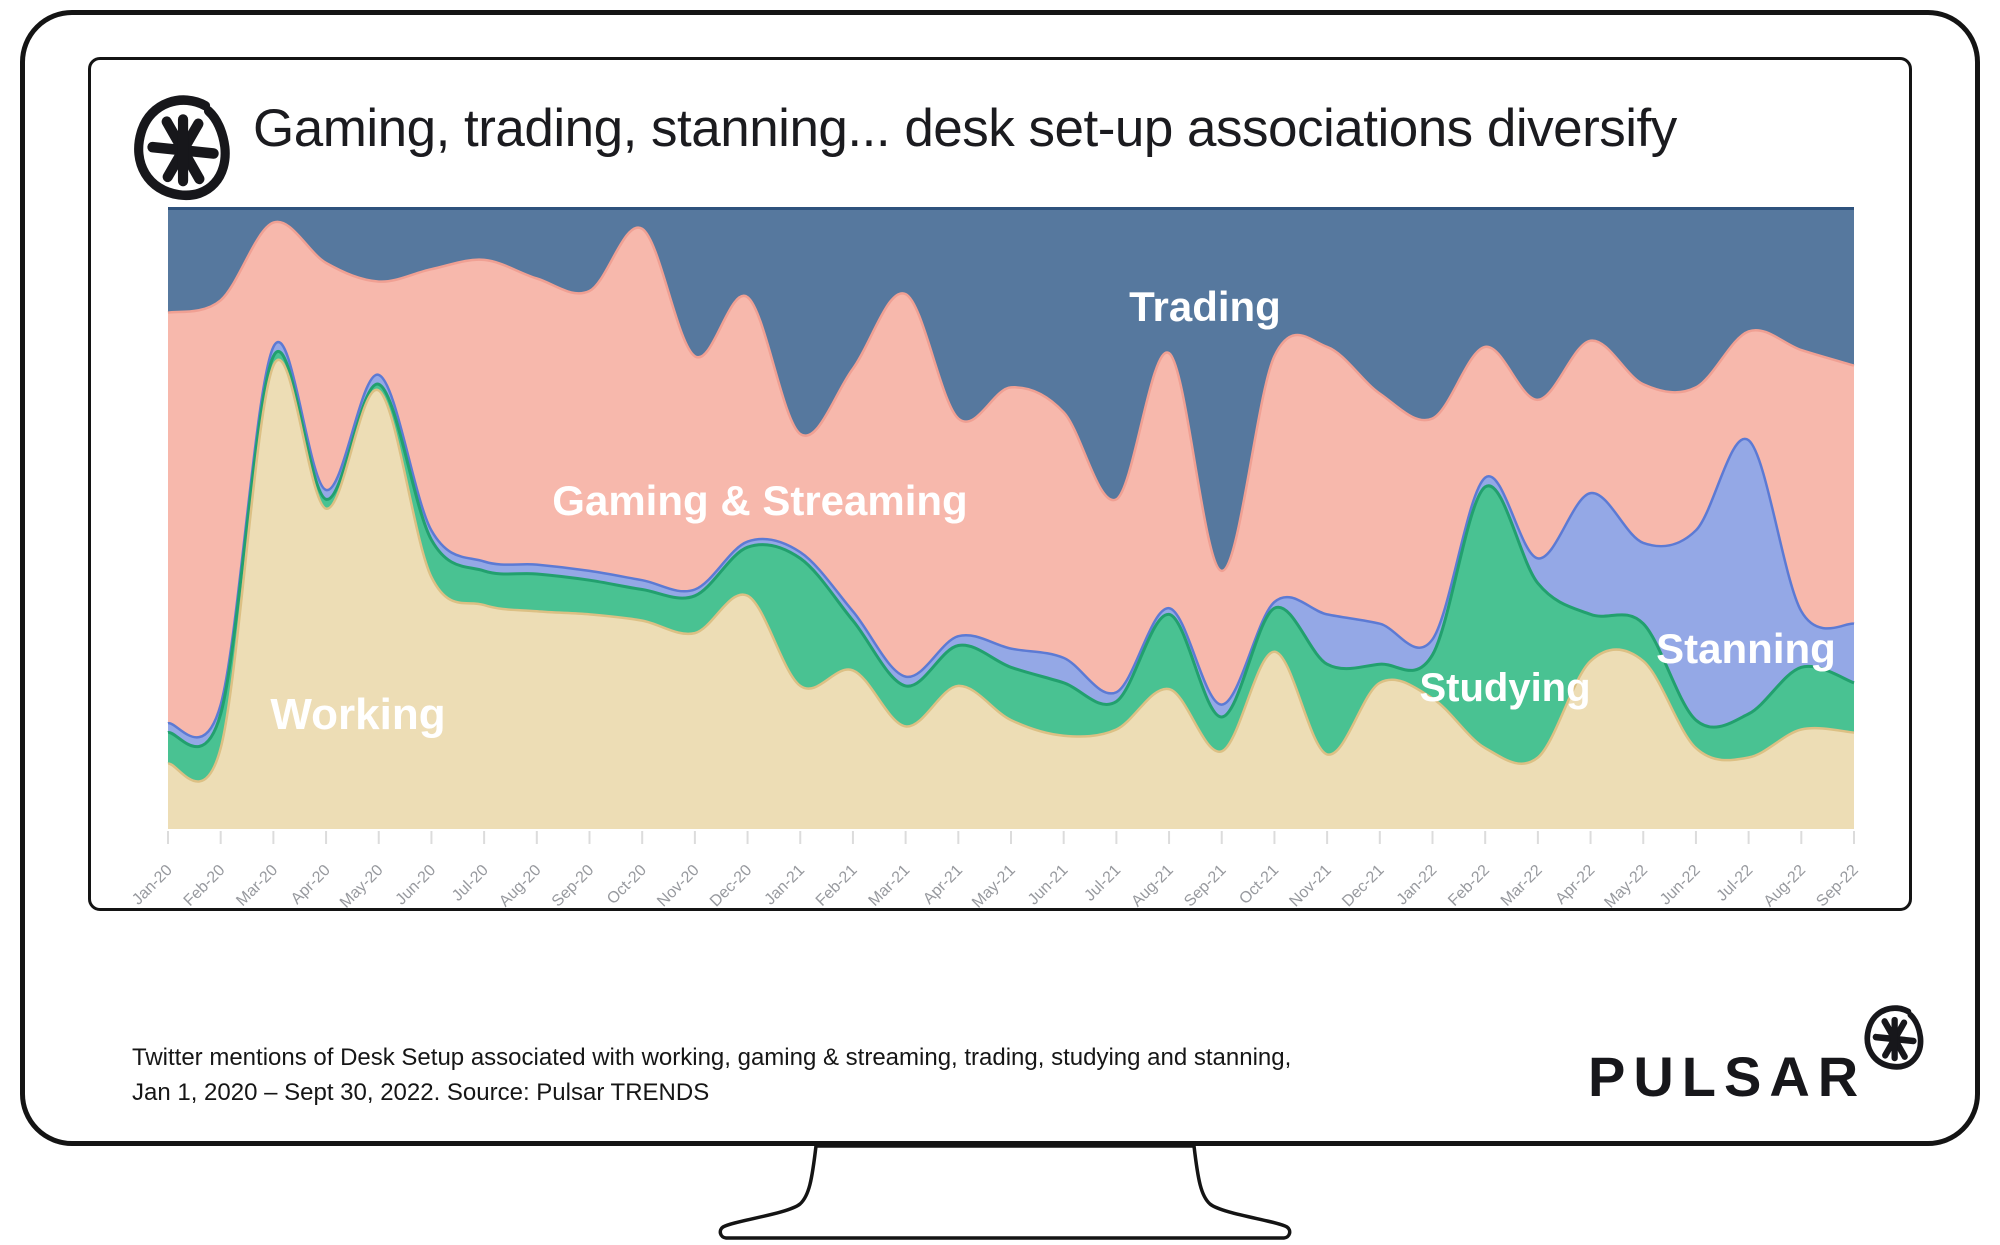  I want to click on series-label-working: Working, so click(357, 714).